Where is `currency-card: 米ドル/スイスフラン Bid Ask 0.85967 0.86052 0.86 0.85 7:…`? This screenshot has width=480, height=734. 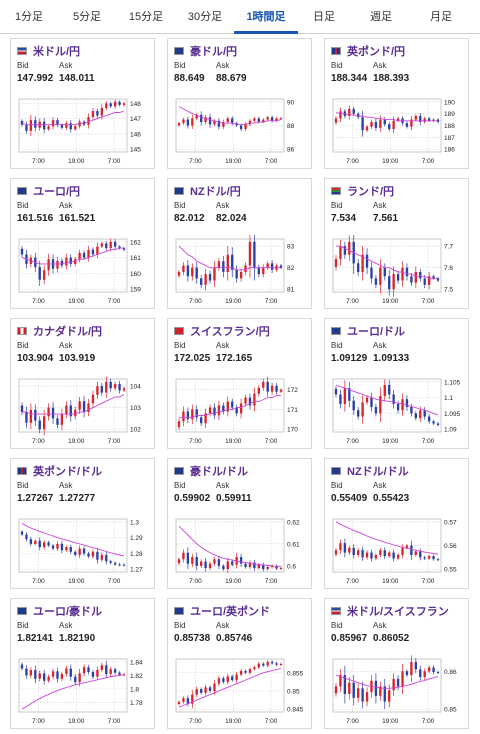
currency-card: 米ドル/スイスフラン Bid Ask 0.85967 0.86052 0.86 0.85 7:… is located at coordinates (396, 663).